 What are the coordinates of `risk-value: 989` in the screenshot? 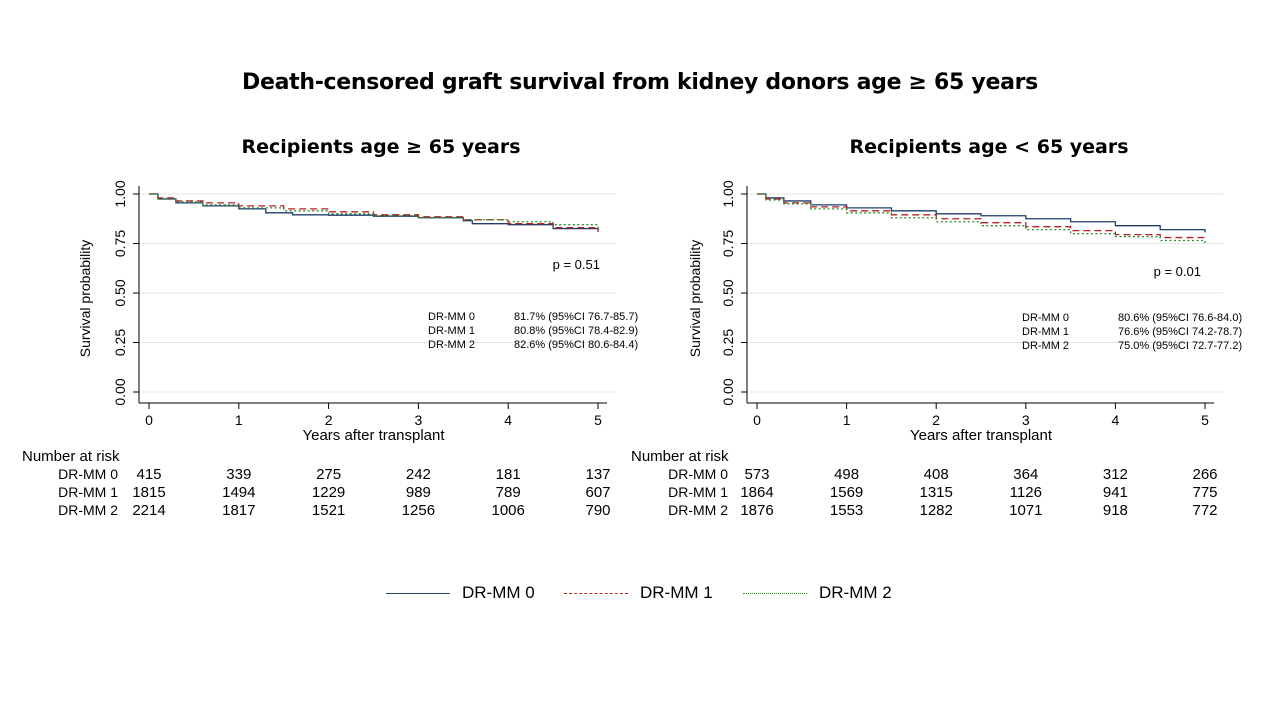 It's located at (418, 492).